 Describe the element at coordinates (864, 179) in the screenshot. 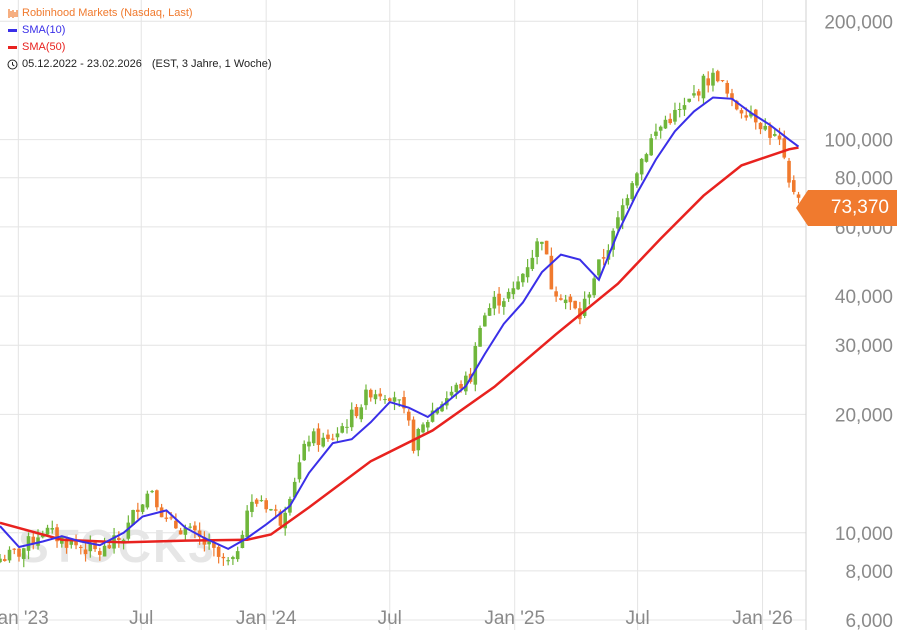

I see `y-tick-label: 80,000` at that location.